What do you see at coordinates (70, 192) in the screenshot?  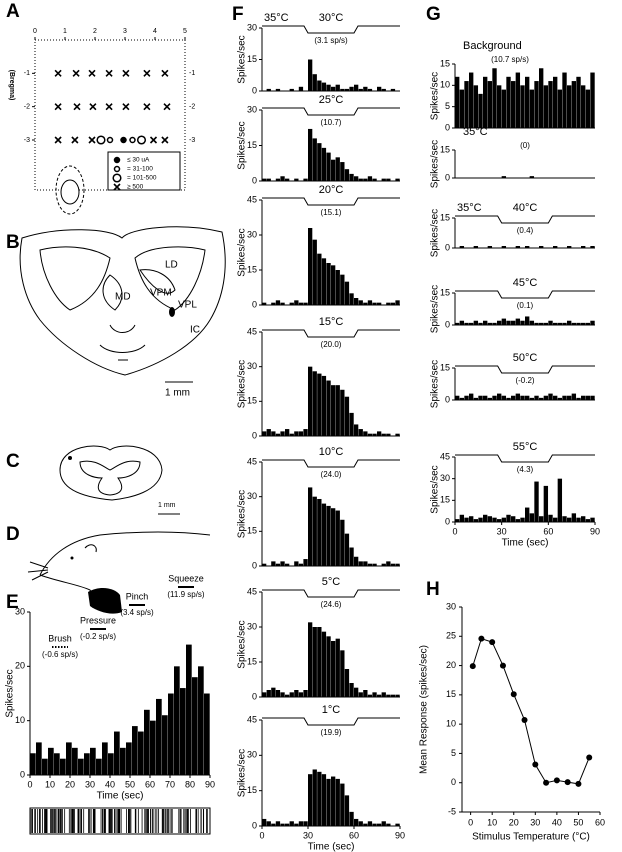 I see `brain-icon` at bounding box center [70, 192].